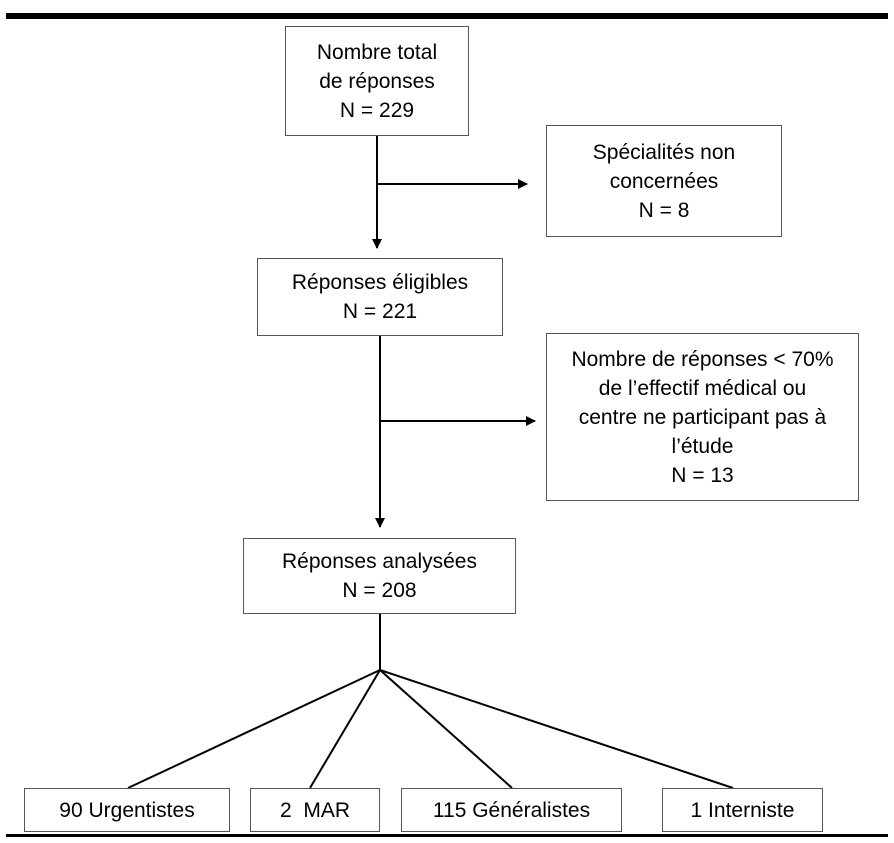  What do you see at coordinates (254, 729) in the screenshot?
I see `line-to-urgentistes` at bounding box center [254, 729].